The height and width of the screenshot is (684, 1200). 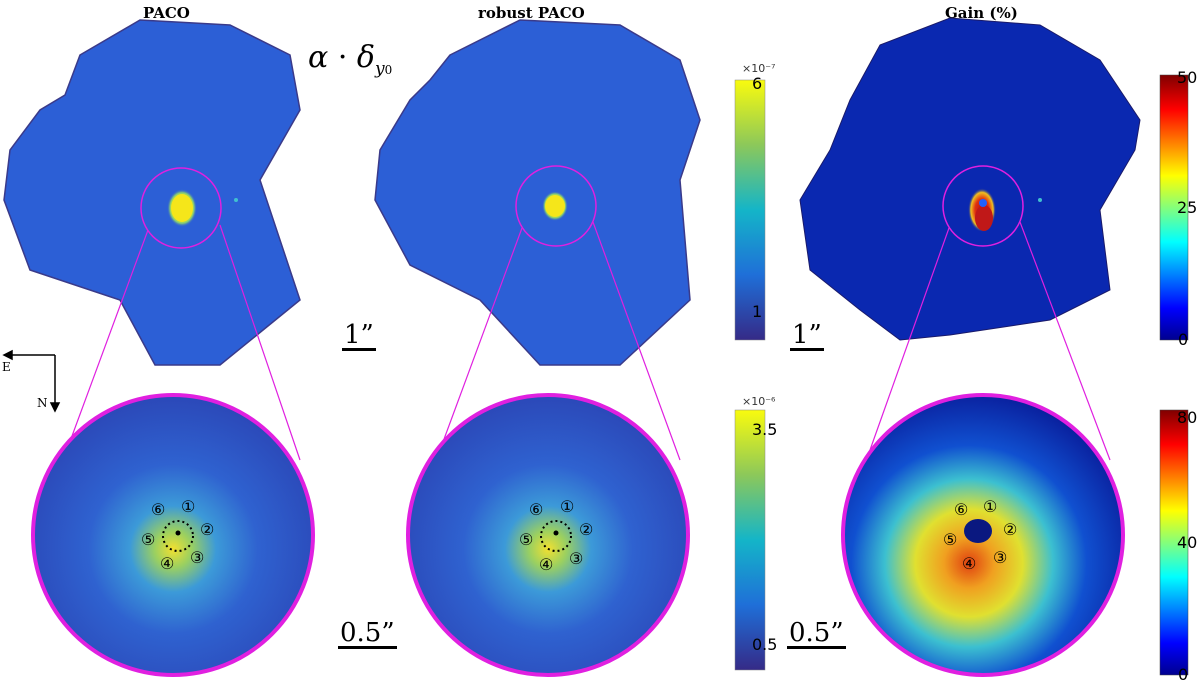 What do you see at coordinates (359, 335) in the screenshot?
I see `scalebar-1arcsec-left: 1”` at bounding box center [359, 335].